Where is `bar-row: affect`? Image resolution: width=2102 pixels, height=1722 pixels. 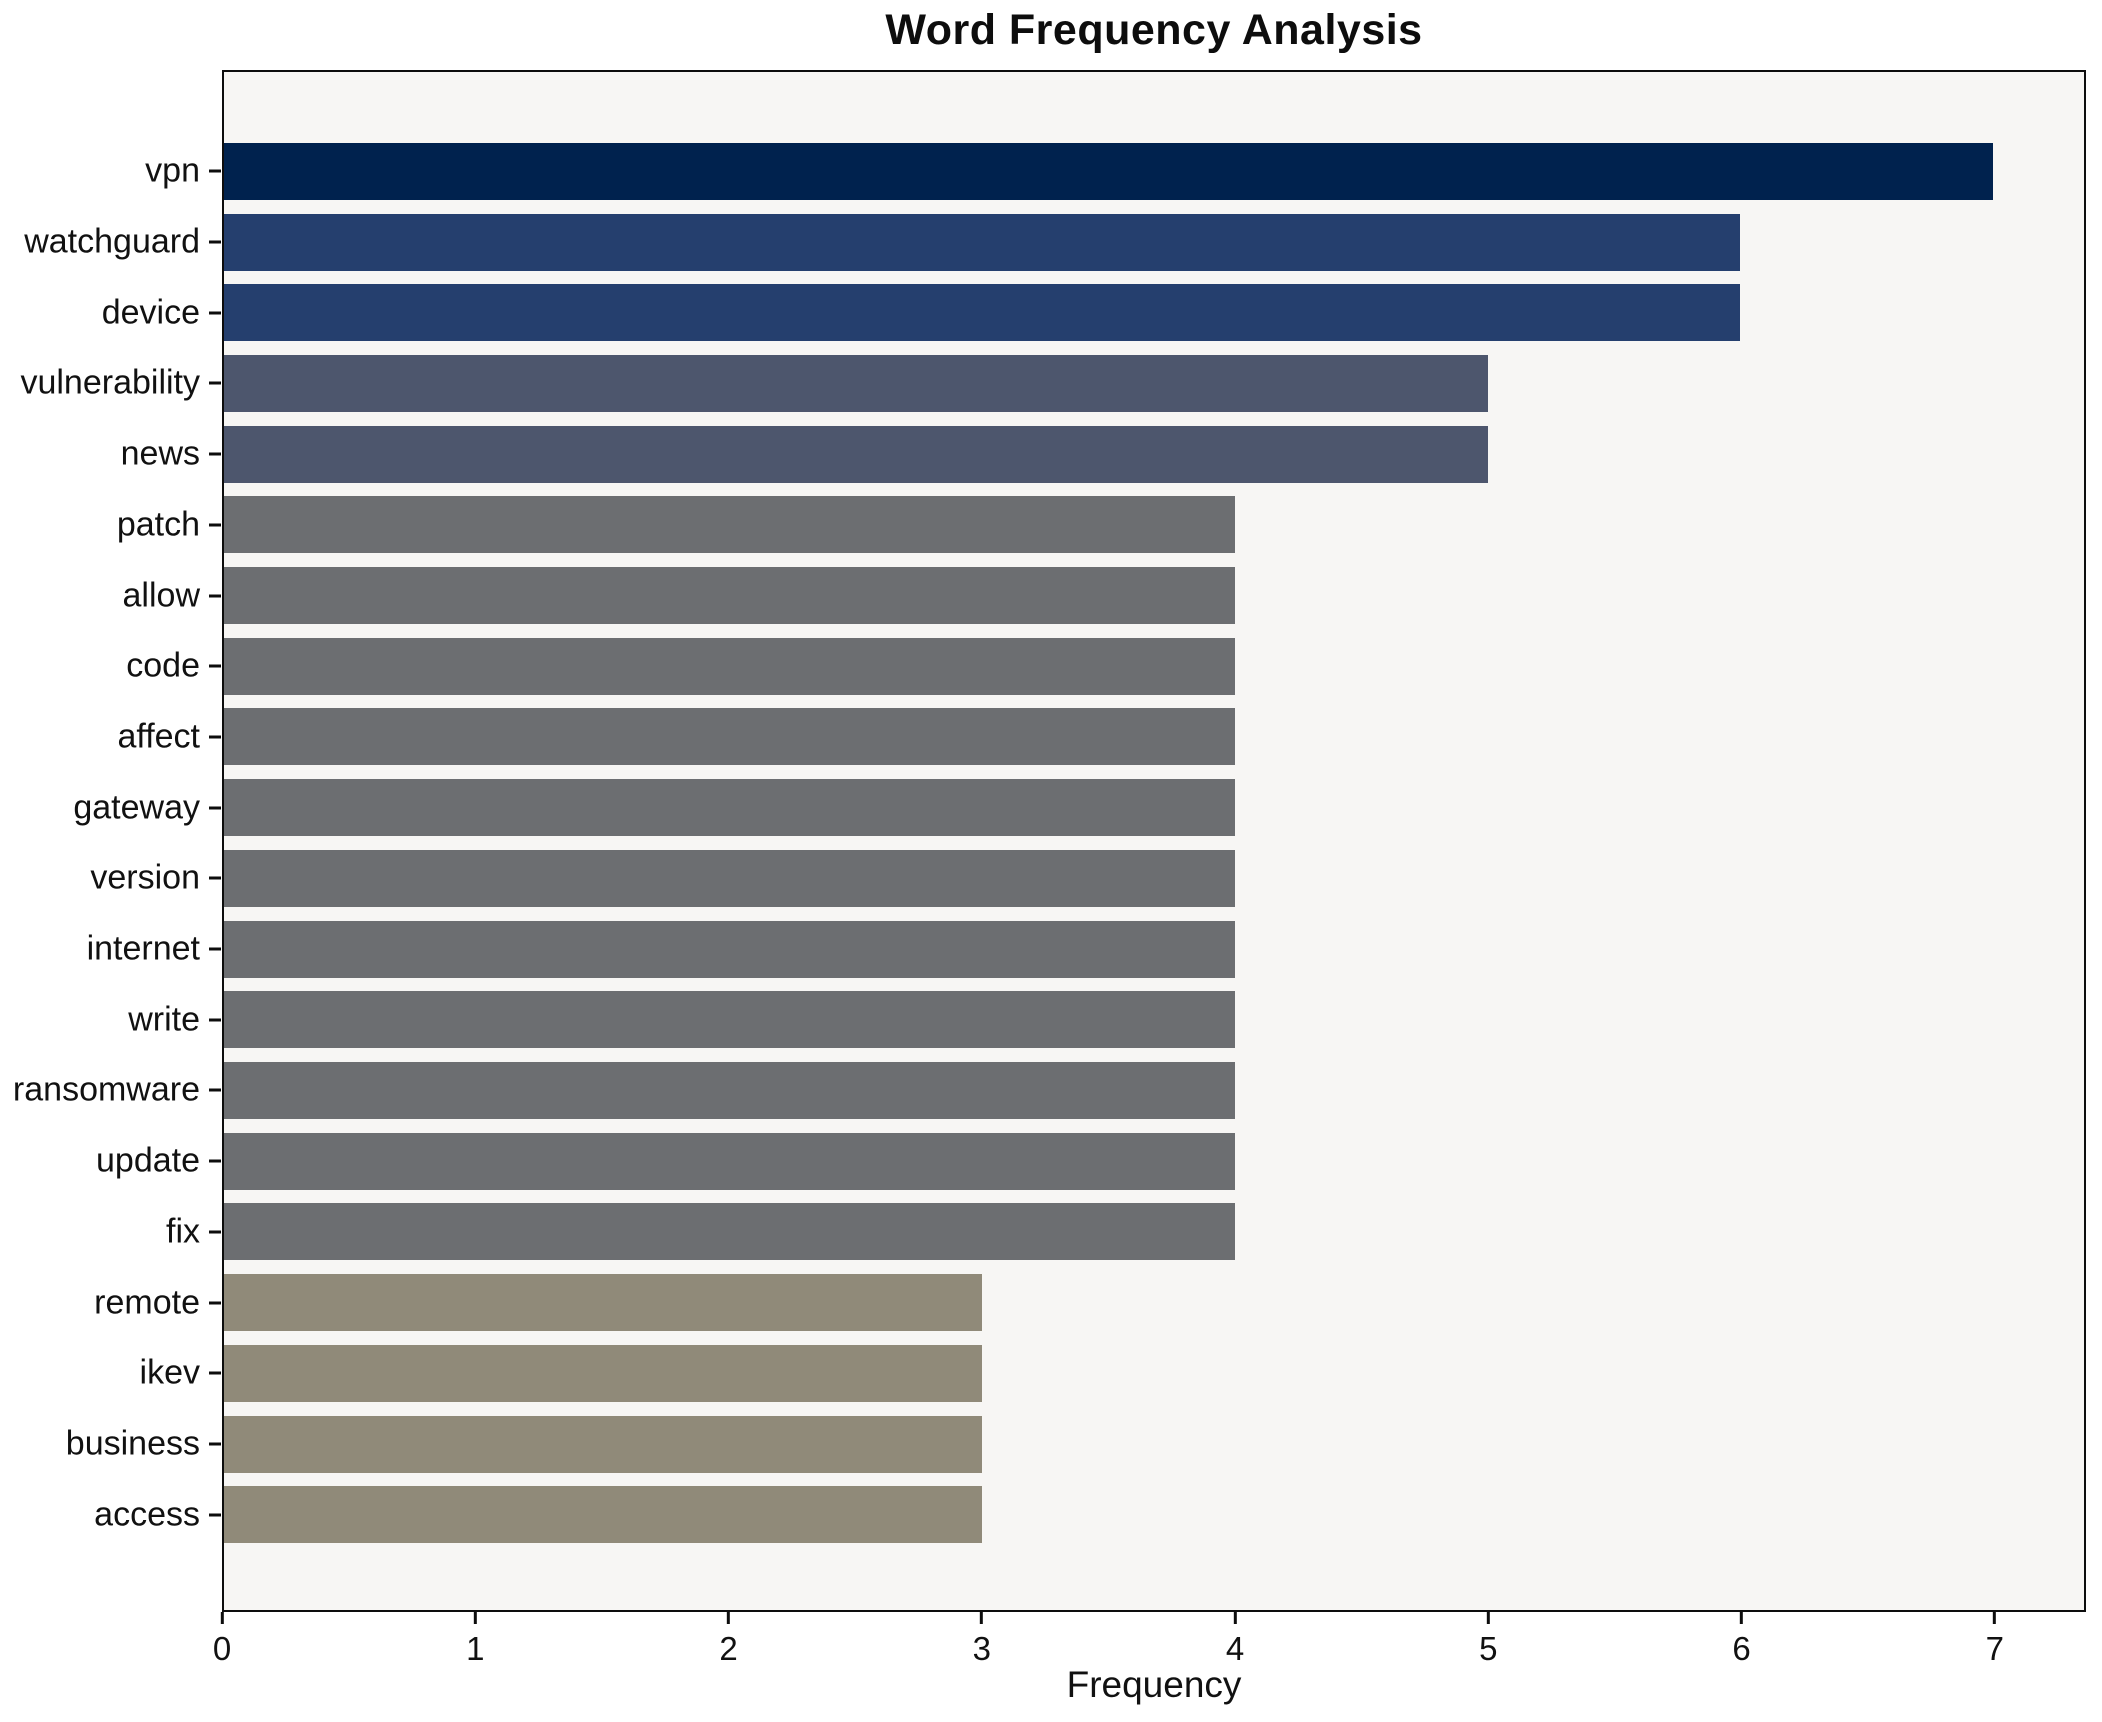
bar-row: affect is located at coordinates (1100, 737).